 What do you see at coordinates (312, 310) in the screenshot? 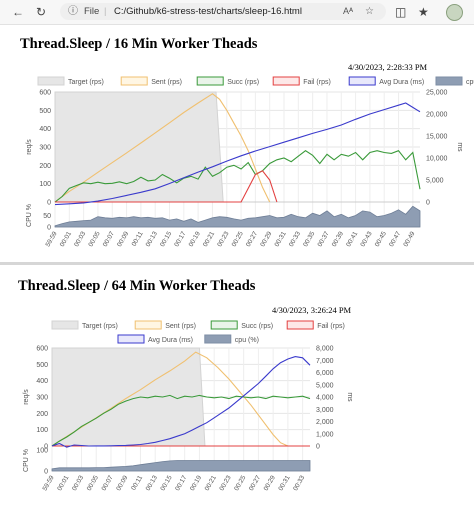
I see `chart-2-timestamp: 4/30/2023, 3:26:24 PM` at bounding box center [312, 310].